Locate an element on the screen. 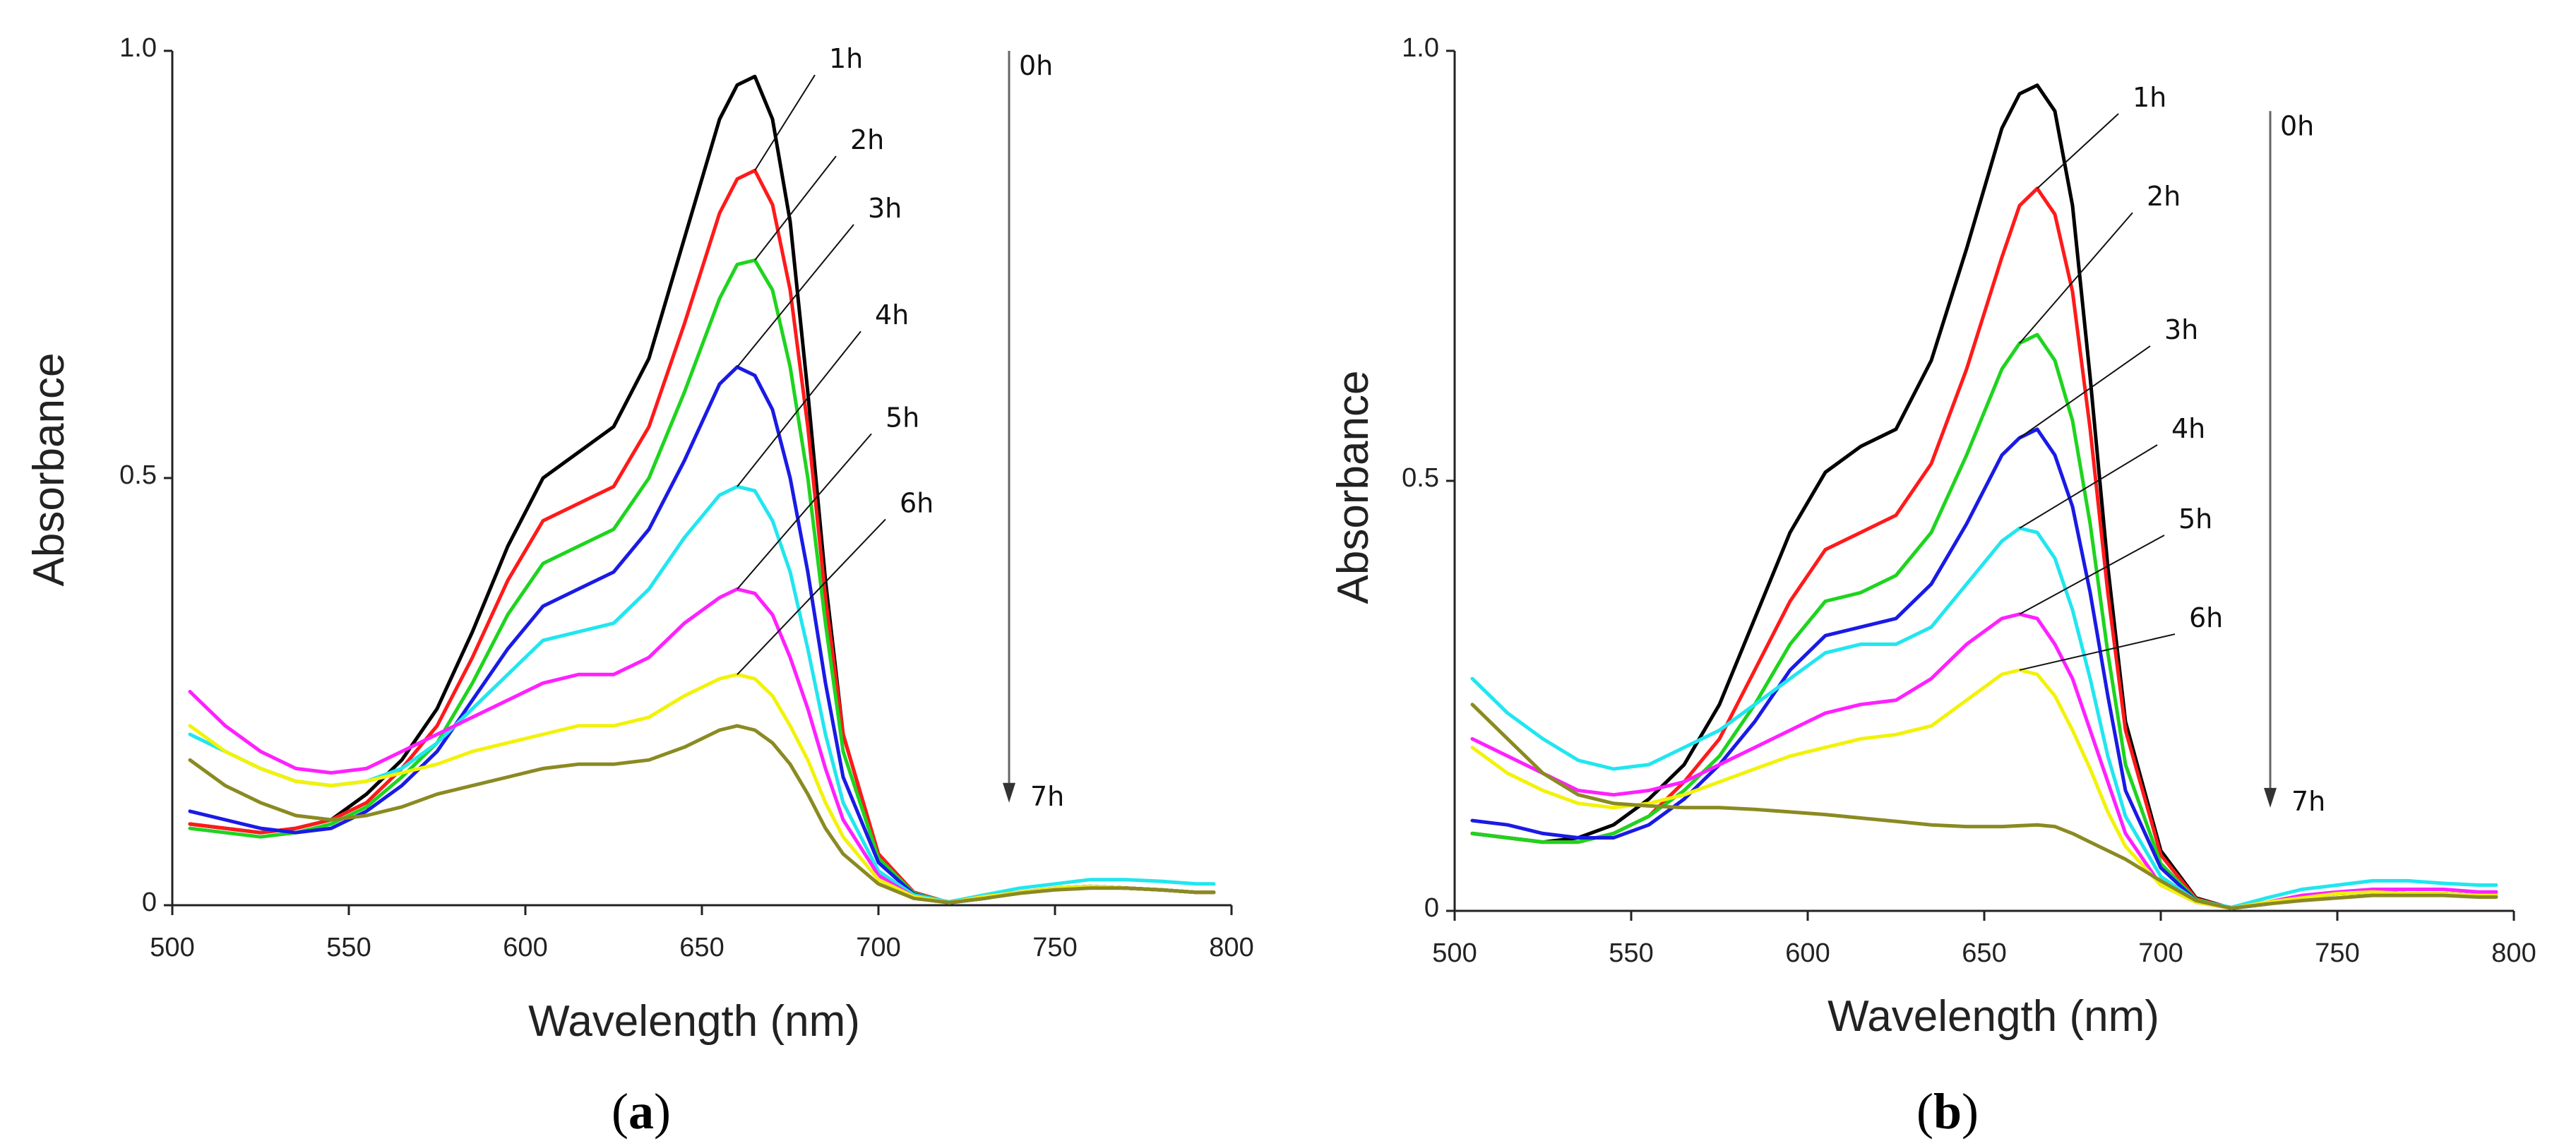  panel-label: (b) is located at coordinates (1947, 1111).